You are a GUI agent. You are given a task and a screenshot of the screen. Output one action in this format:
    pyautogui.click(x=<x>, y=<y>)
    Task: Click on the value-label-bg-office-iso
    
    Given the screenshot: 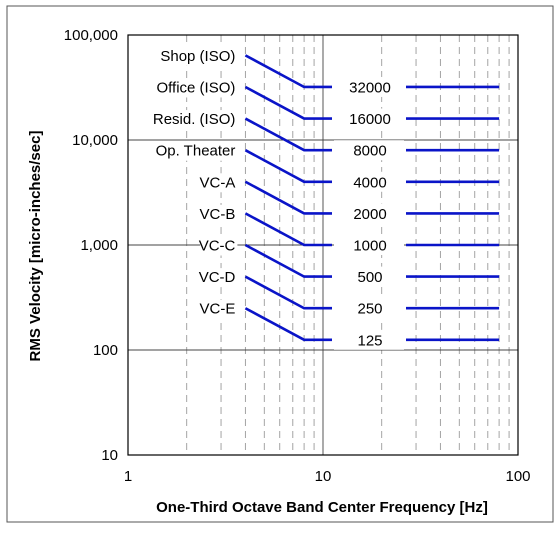 What is the action you would take?
    pyautogui.click(x=369, y=118)
    